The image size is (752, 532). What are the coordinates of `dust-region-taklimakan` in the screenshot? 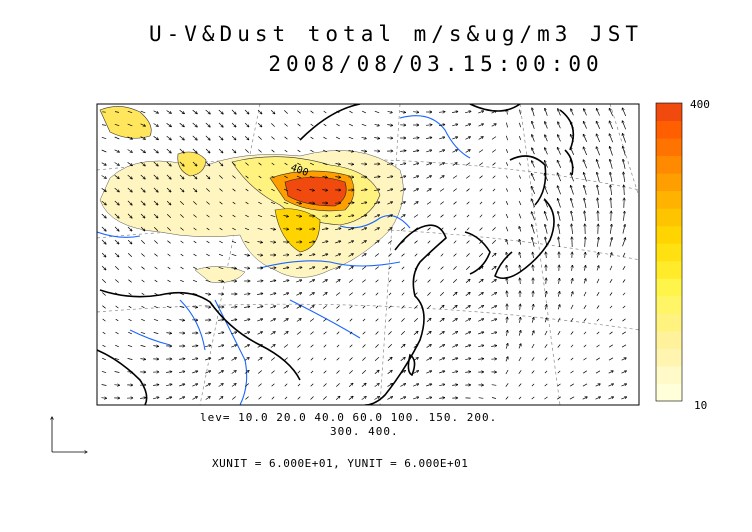 It's located at (125, 122).